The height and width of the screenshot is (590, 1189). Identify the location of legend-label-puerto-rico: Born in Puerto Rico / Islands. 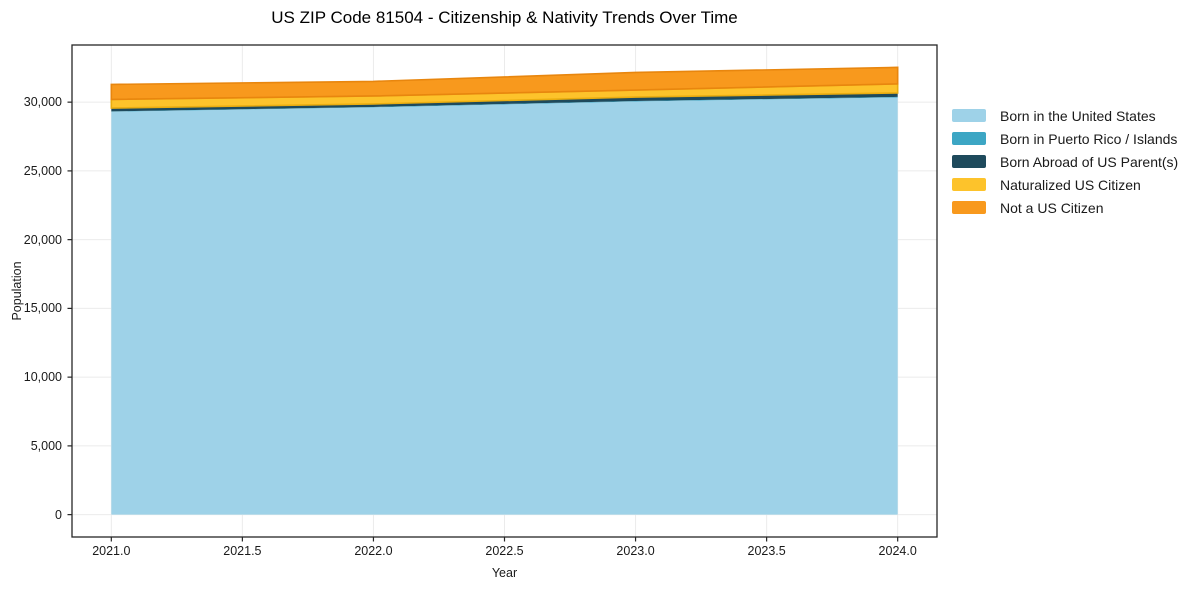
(1089, 138).